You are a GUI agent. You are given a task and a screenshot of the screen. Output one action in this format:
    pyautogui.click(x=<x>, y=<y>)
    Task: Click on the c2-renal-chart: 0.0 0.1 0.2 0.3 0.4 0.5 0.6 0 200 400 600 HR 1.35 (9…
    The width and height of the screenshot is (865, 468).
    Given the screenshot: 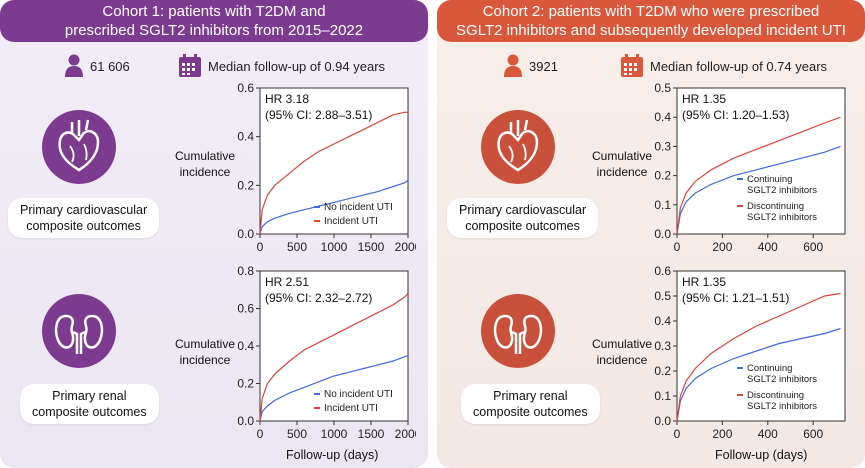 What is the action you would take?
    pyautogui.click(x=750, y=353)
    